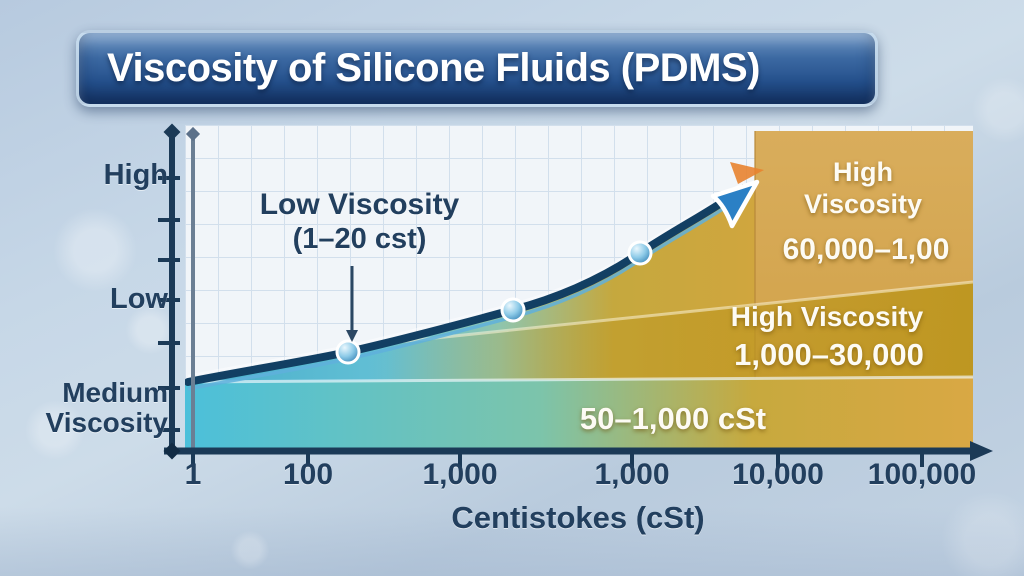 This screenshot has height=576, width=1024. I want to click on x-tick-10000: 10,000, so click(778, 474).